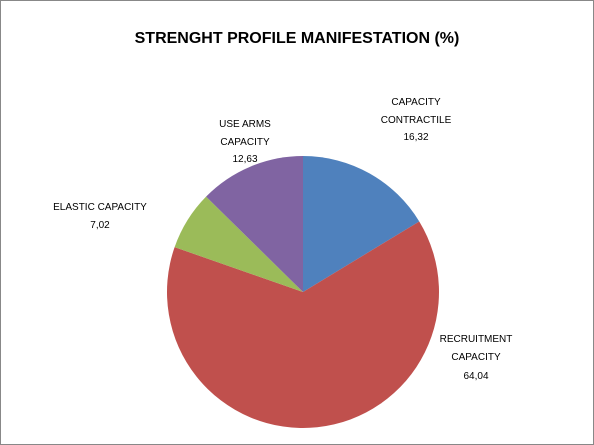 The height and width of the screenshot is (445, 594). Describe the element at coordinates (476, 376) in the screenshot. I see `value-label: 64,04` at that location.